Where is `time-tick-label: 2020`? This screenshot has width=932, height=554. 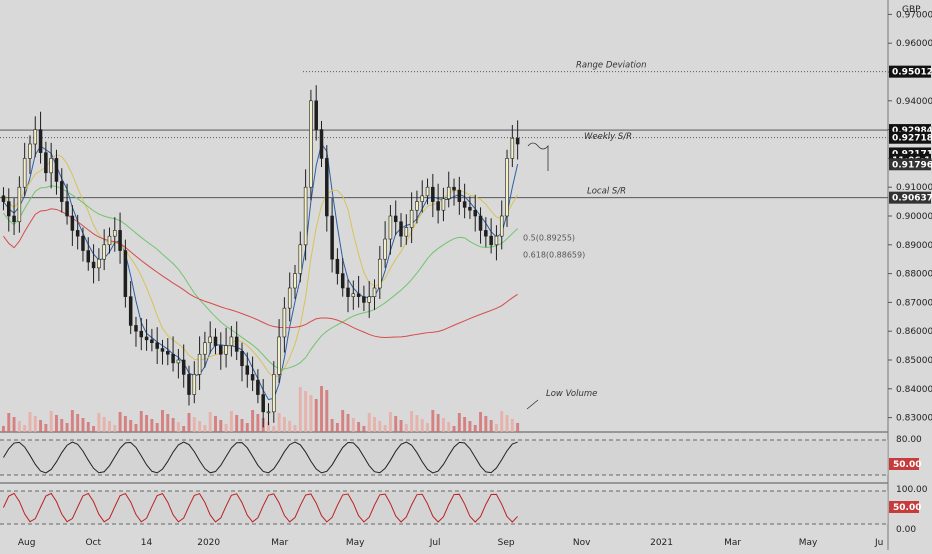
time-tick-label: 2020 is located at coordinates (208, 543).